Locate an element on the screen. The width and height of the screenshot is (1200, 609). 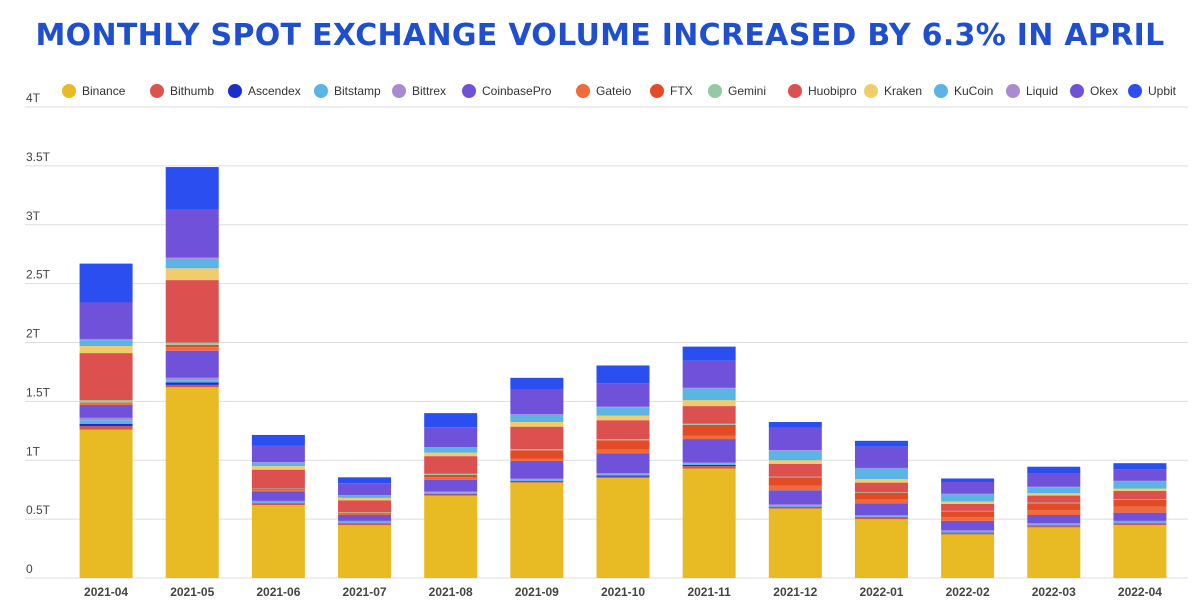
legend-label-liquid: Liquid is located at coordinates (1042, 91).